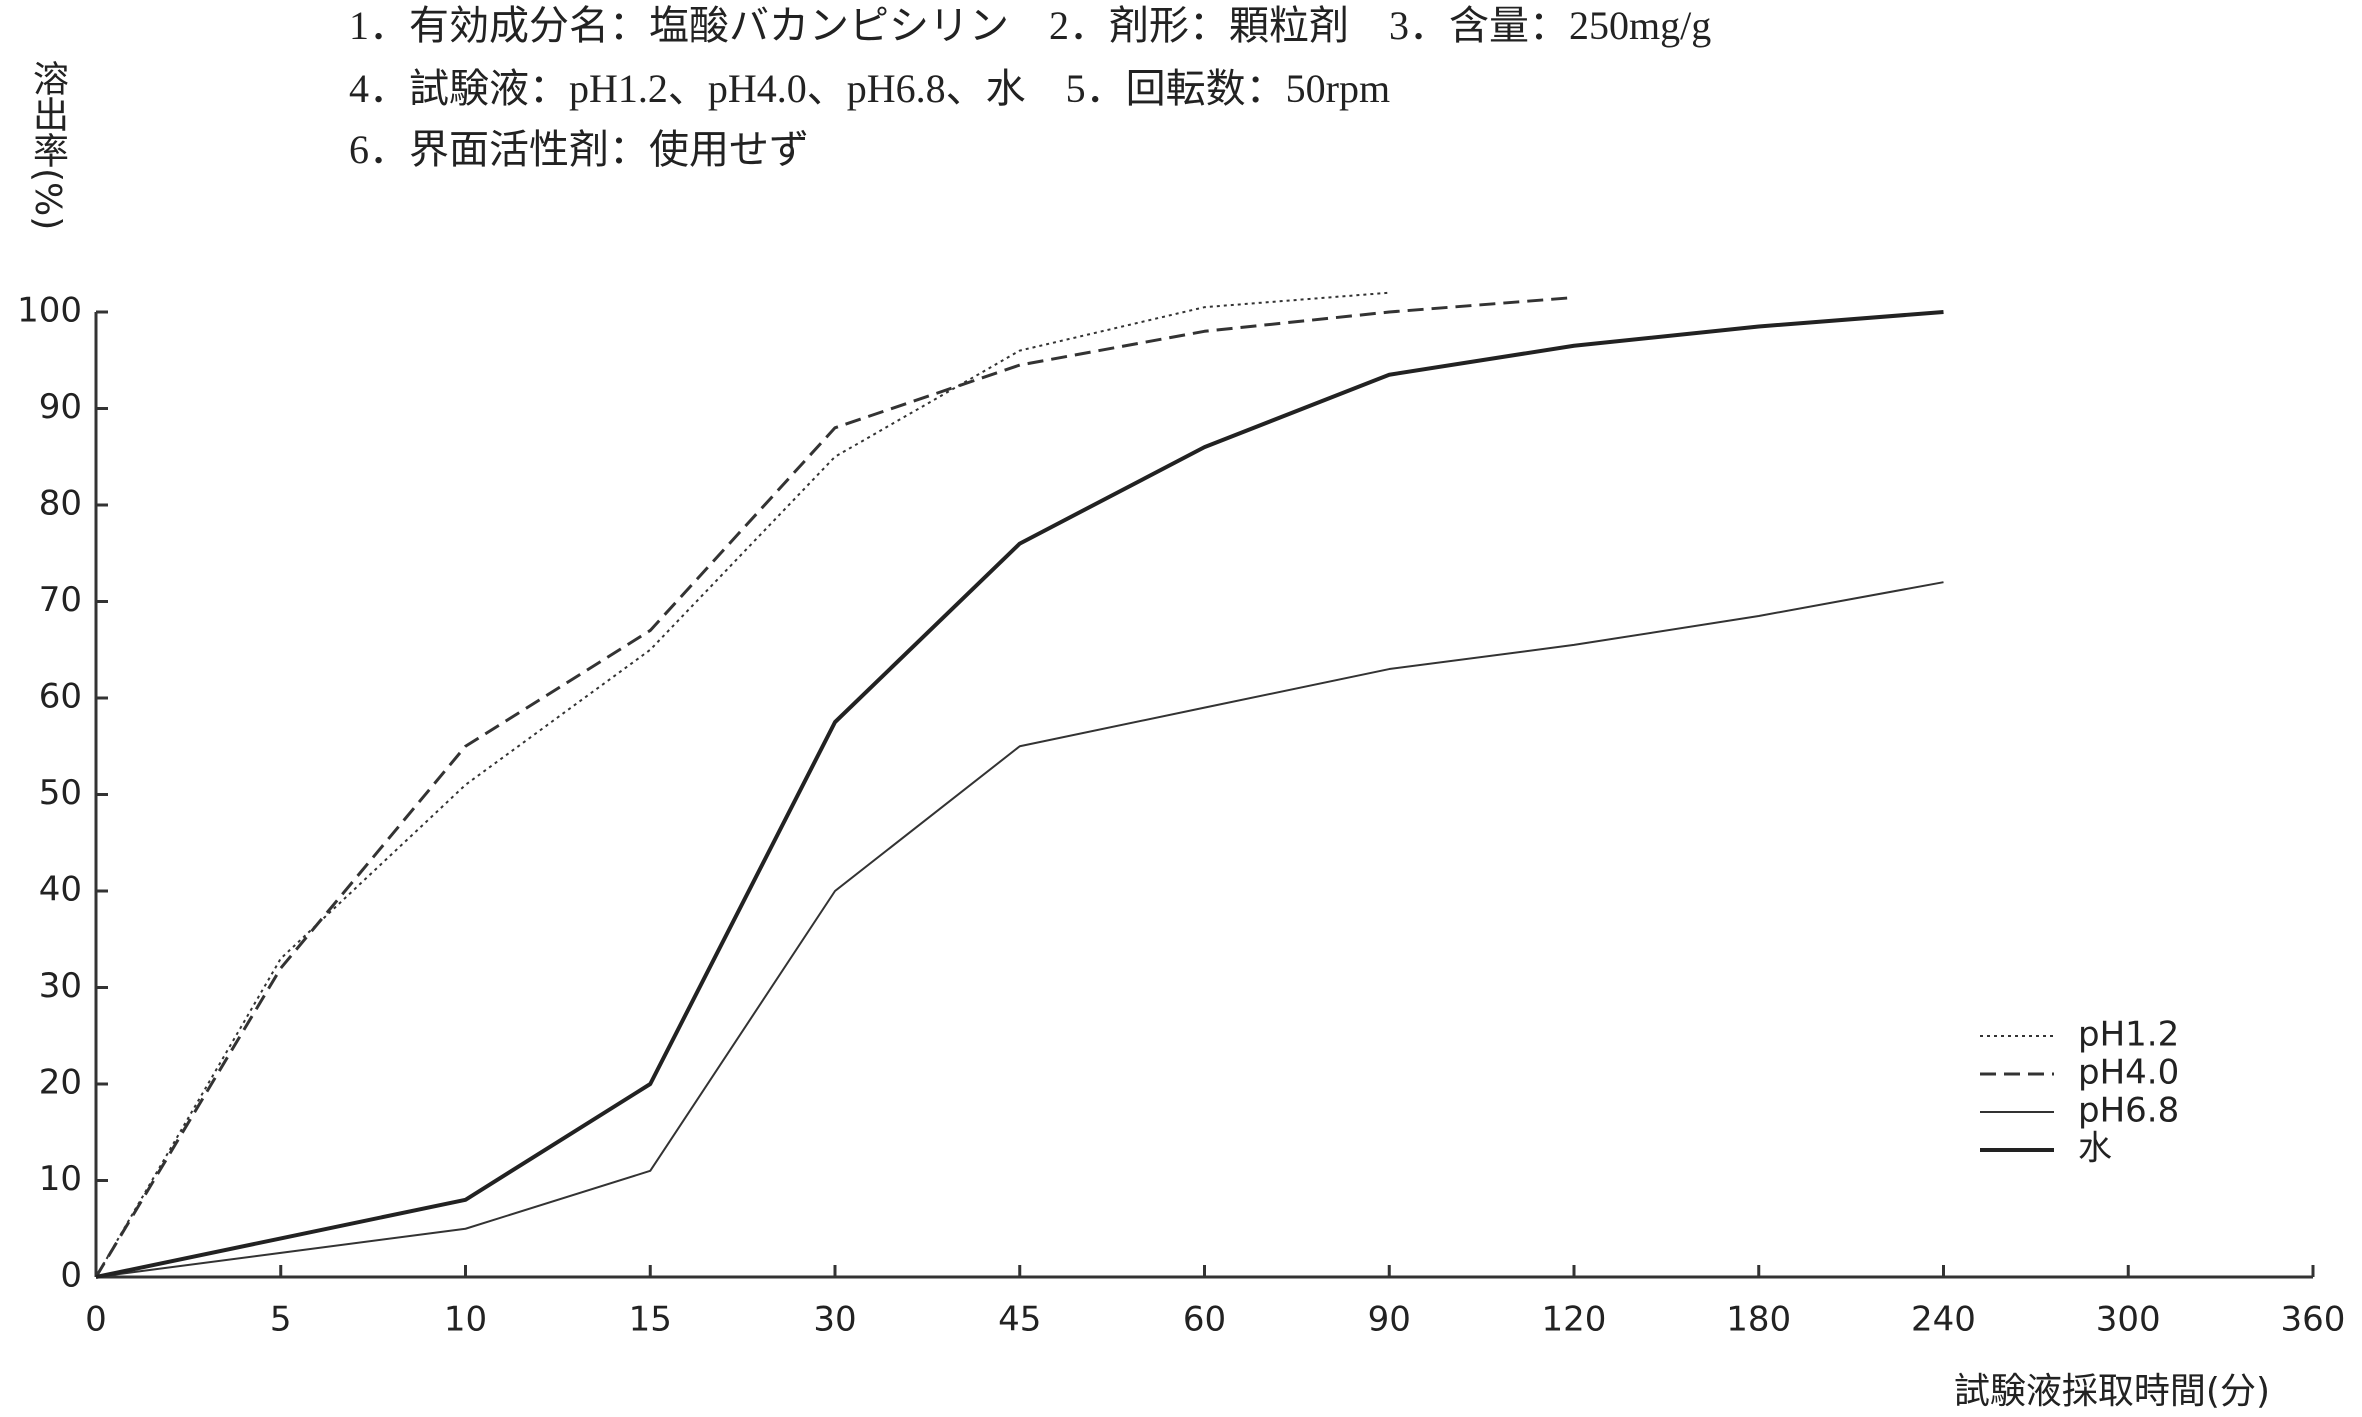 The image size is (2362, 1417). I want to click on header-line: 4．試験液：pH1.2、pH4.0、pH6.8、水 5．回転数：50rpm, so click(869, 88).